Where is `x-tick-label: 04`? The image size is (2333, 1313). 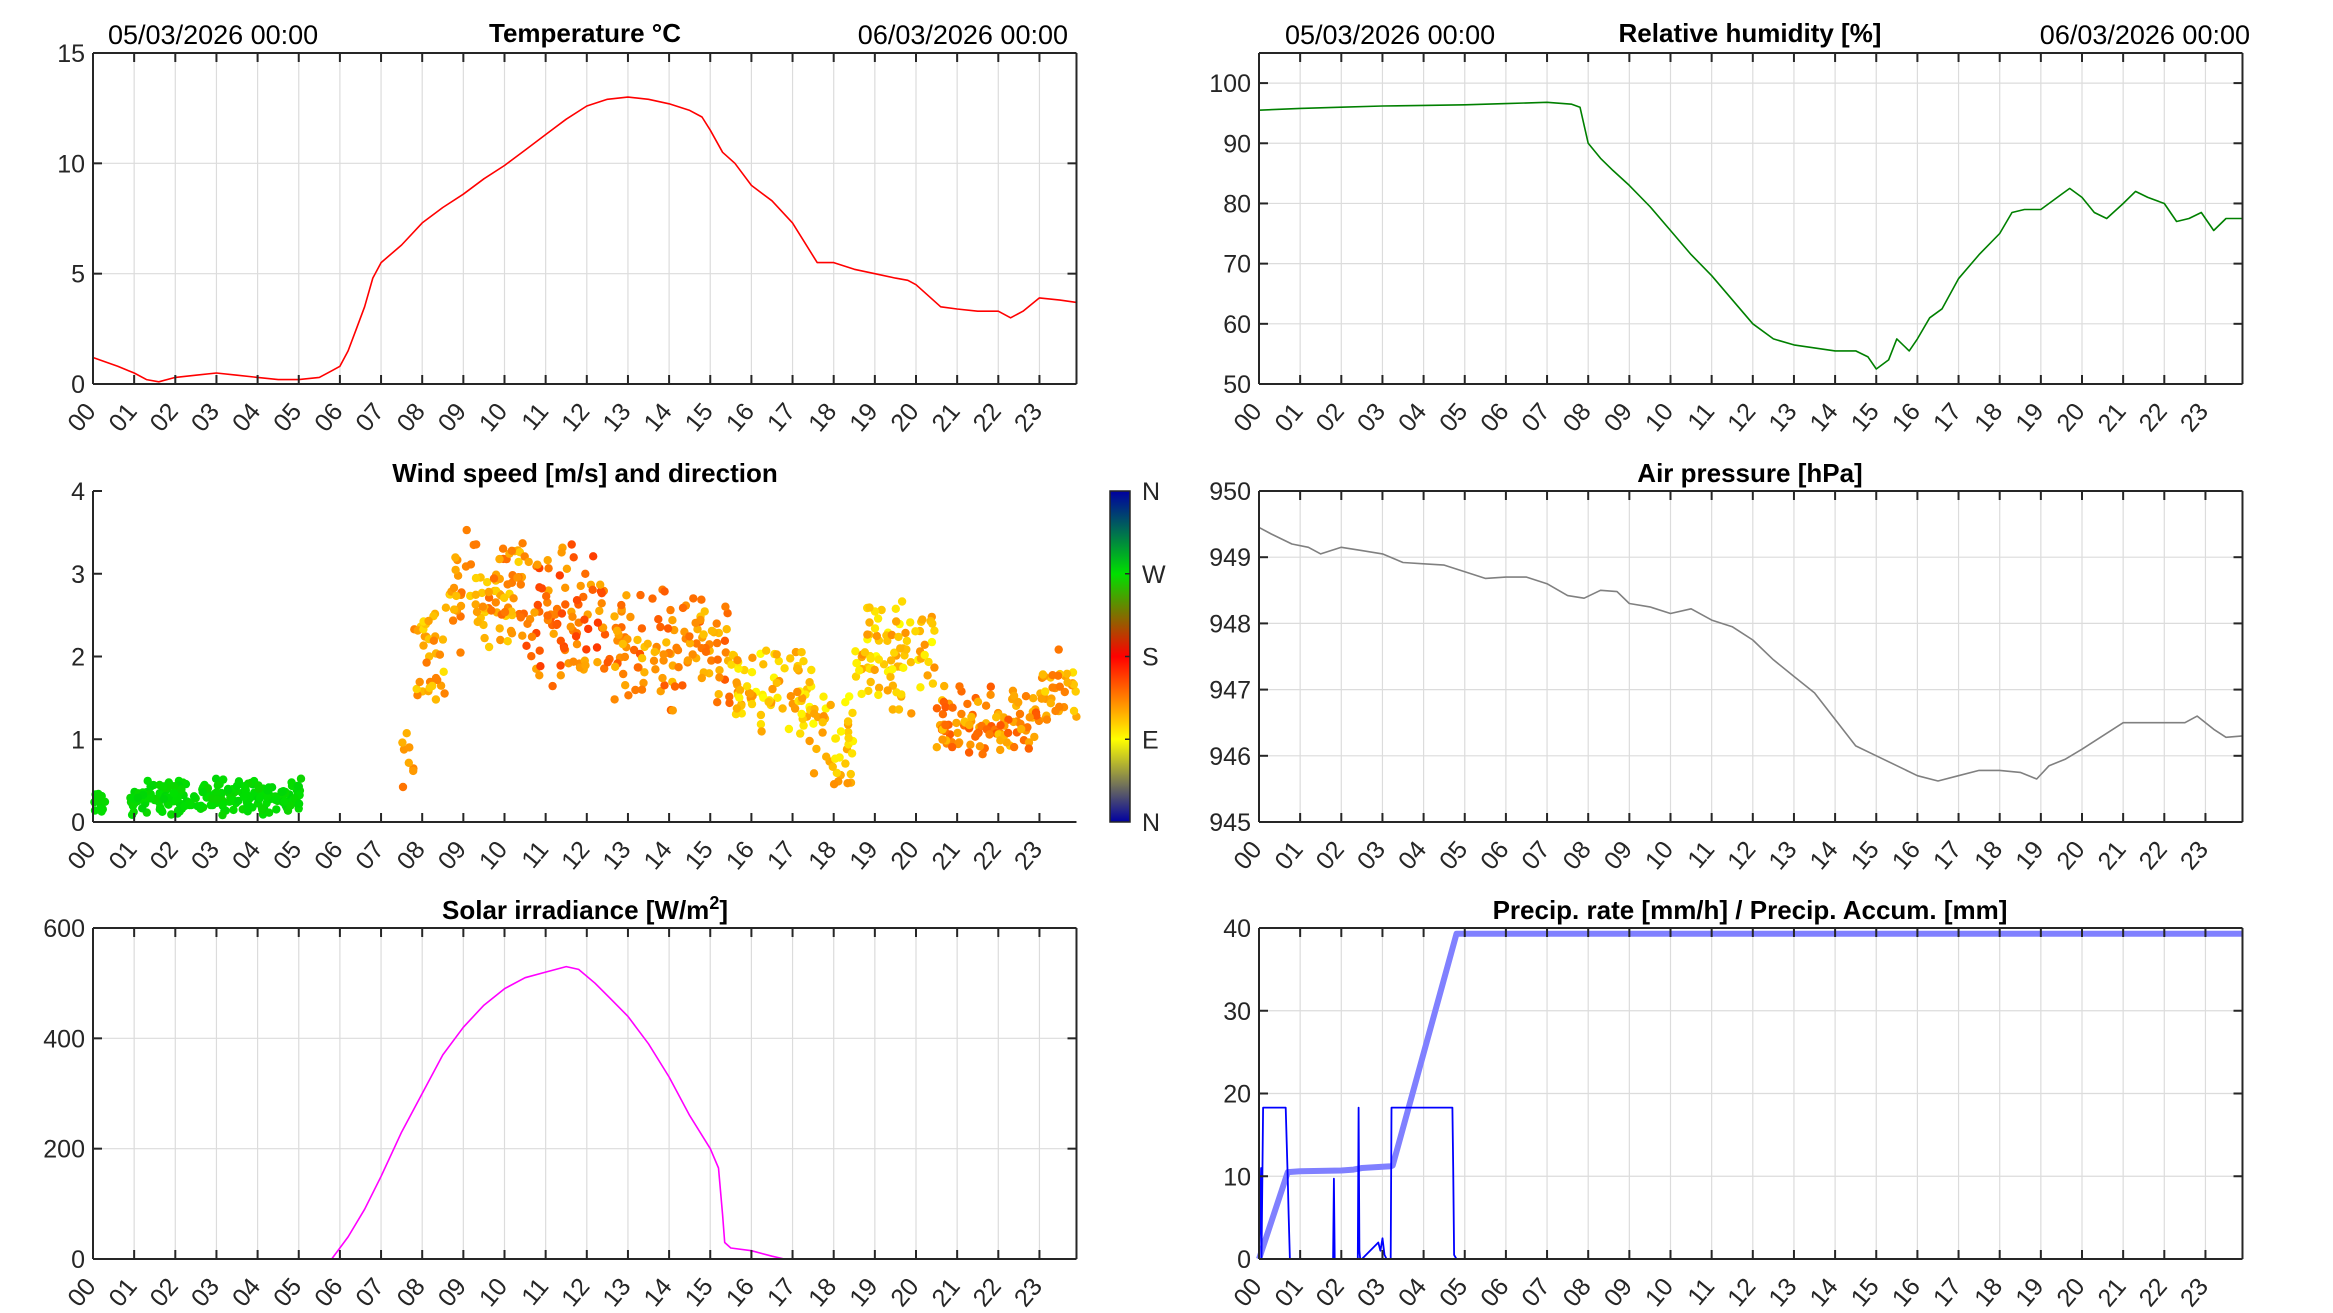 x-tick-label: 04 is located at coordinates (1412, 417).